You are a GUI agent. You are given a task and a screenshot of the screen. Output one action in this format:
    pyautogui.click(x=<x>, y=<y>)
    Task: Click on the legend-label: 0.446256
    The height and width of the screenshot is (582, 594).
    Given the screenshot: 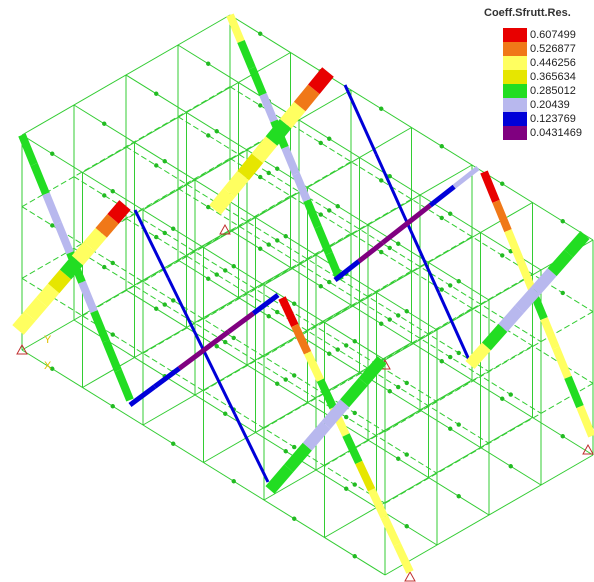 What is the action you would take?
    pyautogui.click(x=553, y=63)
    